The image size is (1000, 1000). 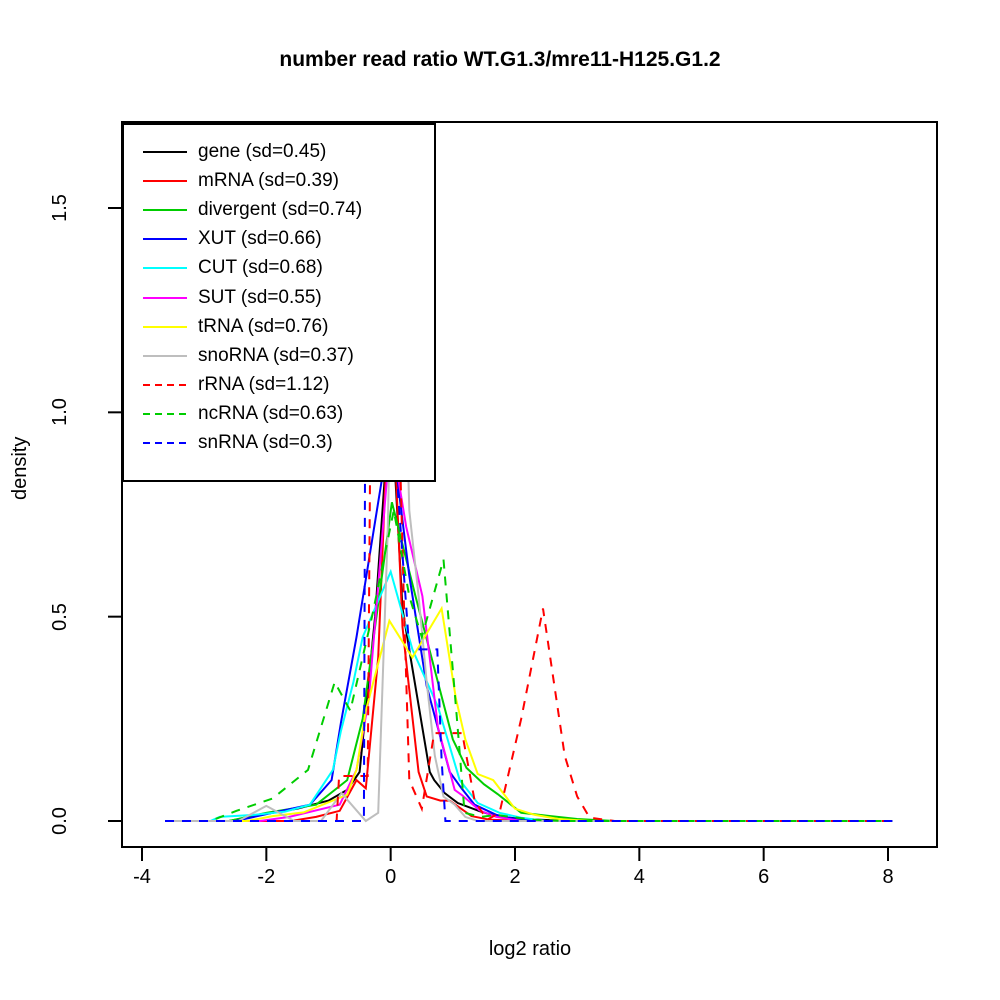 I want to click on legend-entry-CUT: CUT (sd=0.68), so click(x=288, y=268).